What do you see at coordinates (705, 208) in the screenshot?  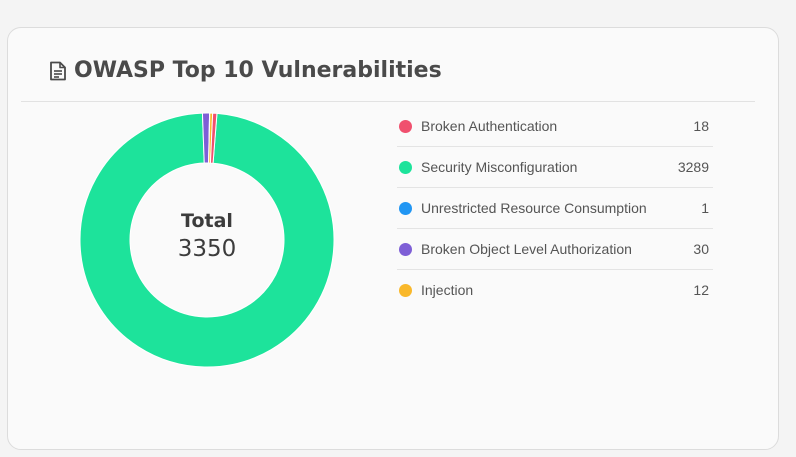 I see `legend-value: 1` at bounding box center [705, 208].